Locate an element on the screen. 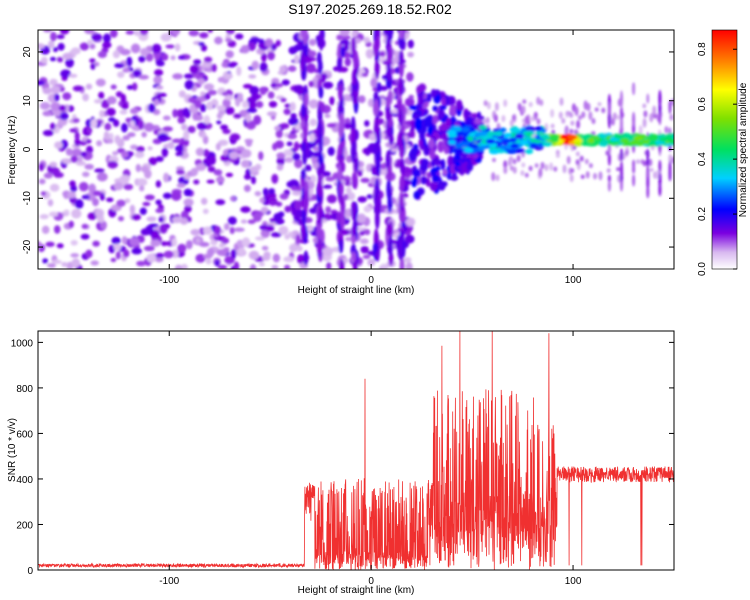  colorbar-ticks: 0.0 0.2 0.4 0.6 0.8 is located at coordinates (717, 159).